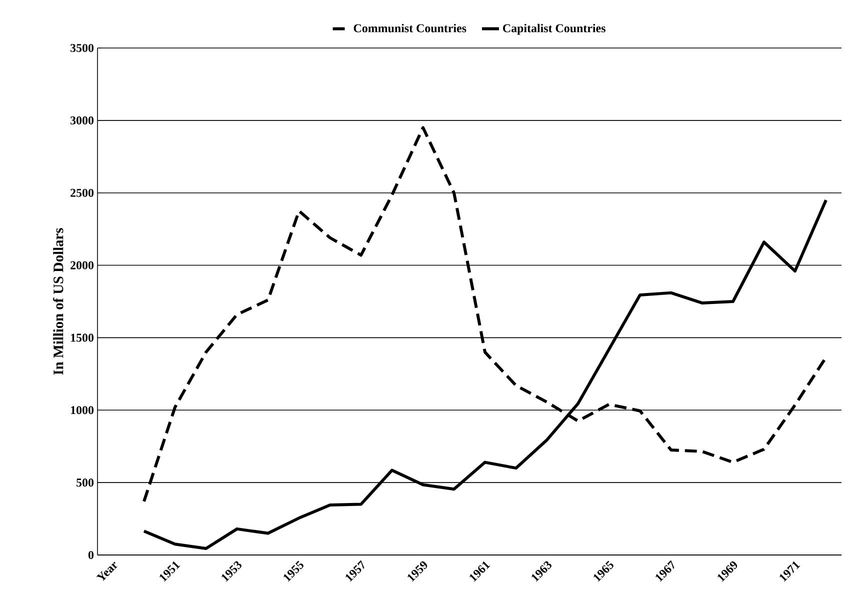 This screenshot has height=608, width=857. What do you see at coordinates (82, 48) in the screenshot?
I see `y-tick-label: 3500` at bounding box center [82, 48].